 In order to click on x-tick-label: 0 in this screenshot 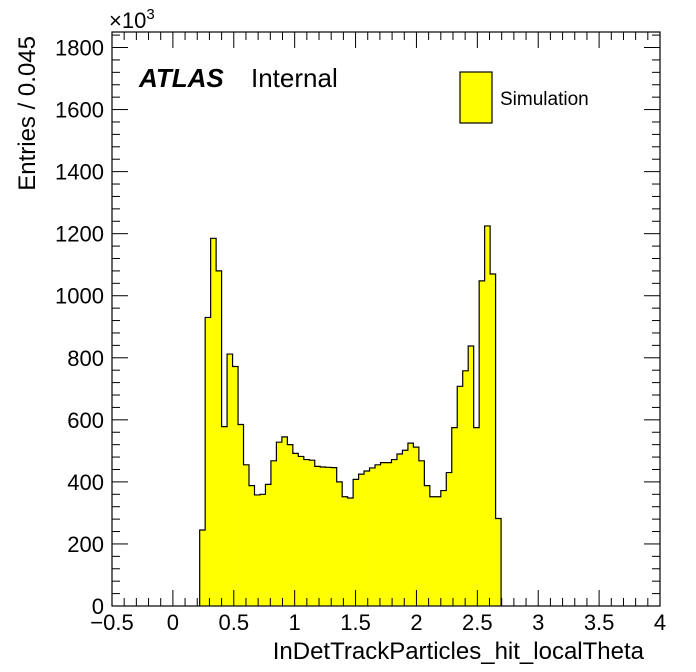, I will do `click(173, 622)`.